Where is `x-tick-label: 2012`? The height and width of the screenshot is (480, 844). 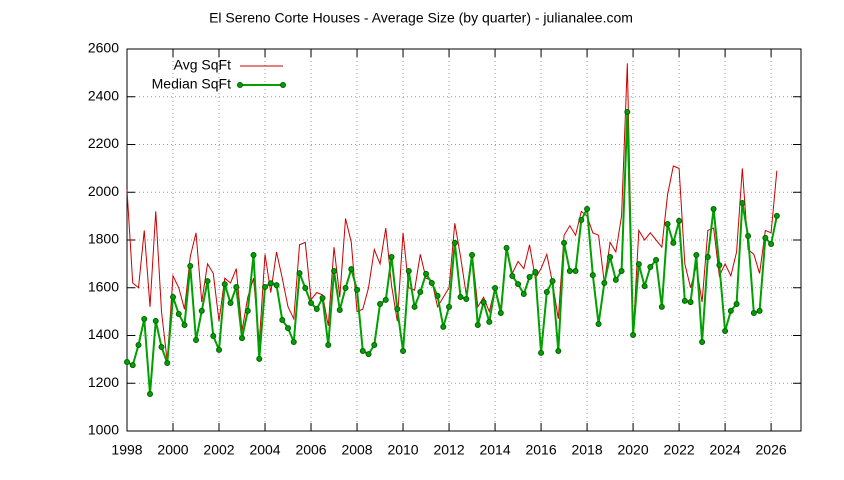 x-tick-label: 2012 is located at coordinates (448, 450).